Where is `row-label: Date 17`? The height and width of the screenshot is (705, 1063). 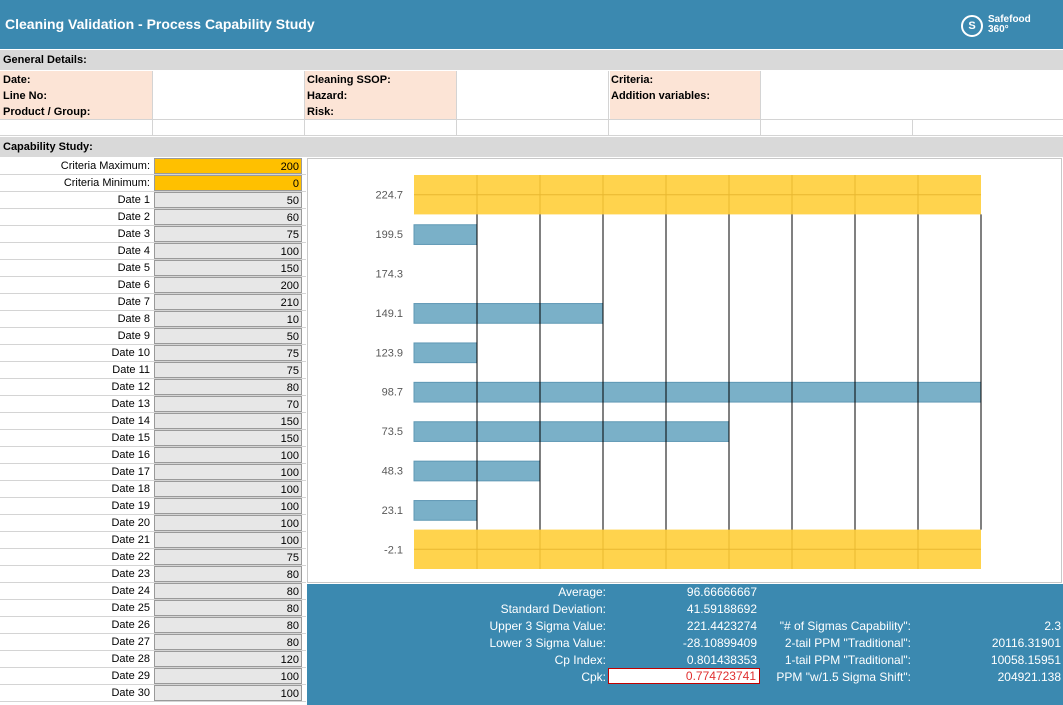
row-label: Date 17 is located at coordinates (130, 472).